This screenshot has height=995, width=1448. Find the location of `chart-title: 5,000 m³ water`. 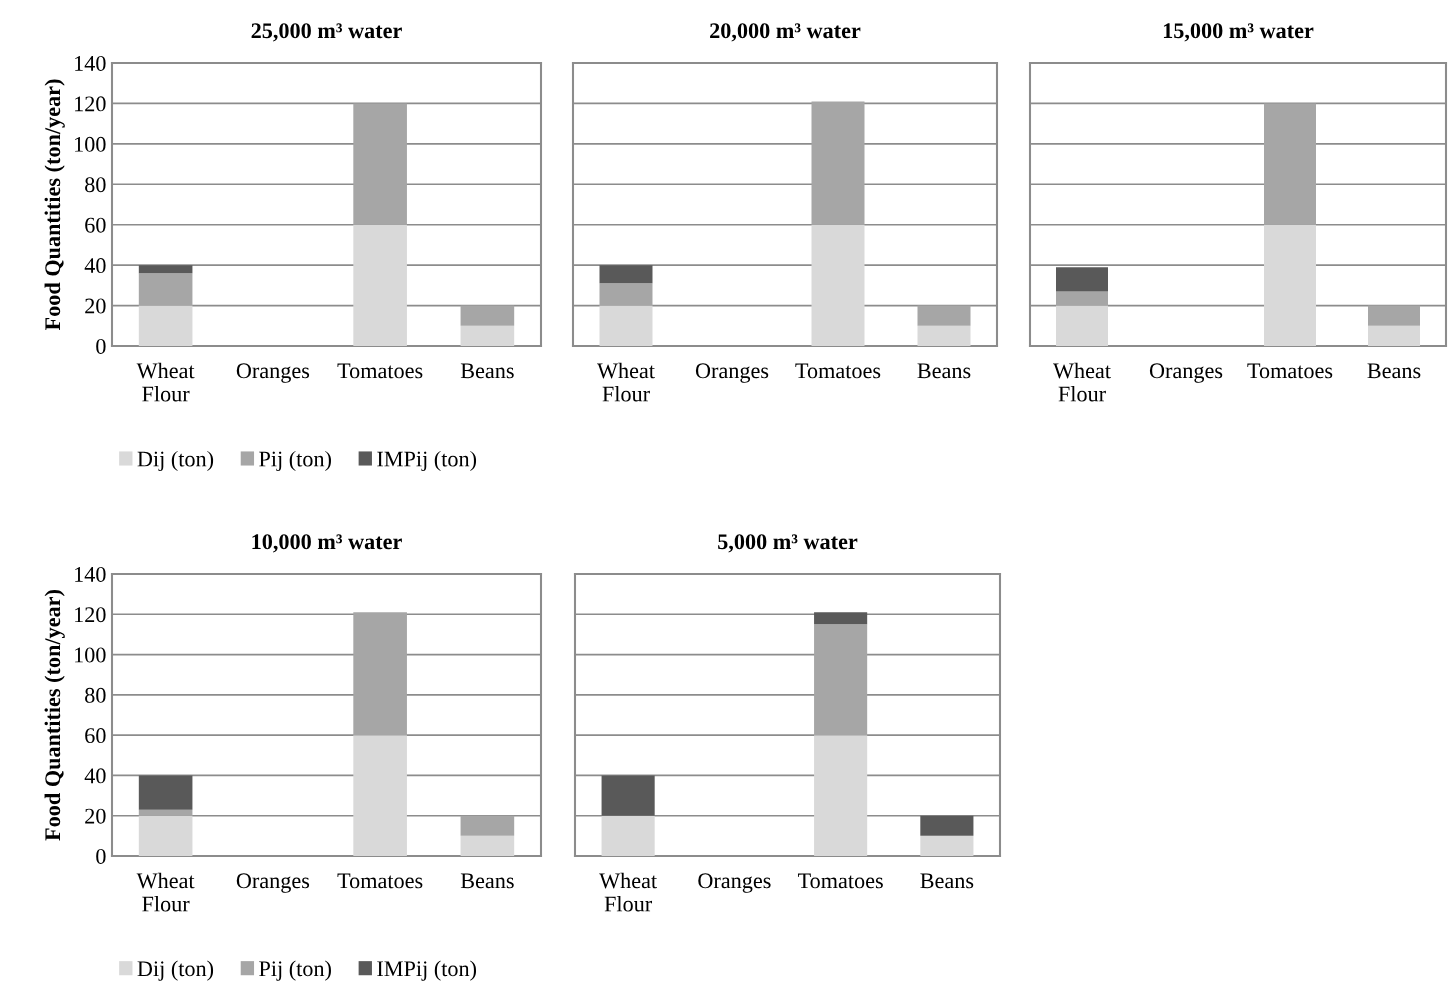

chart-title: 5,000 m³ water is located at coordinates (788, 543).